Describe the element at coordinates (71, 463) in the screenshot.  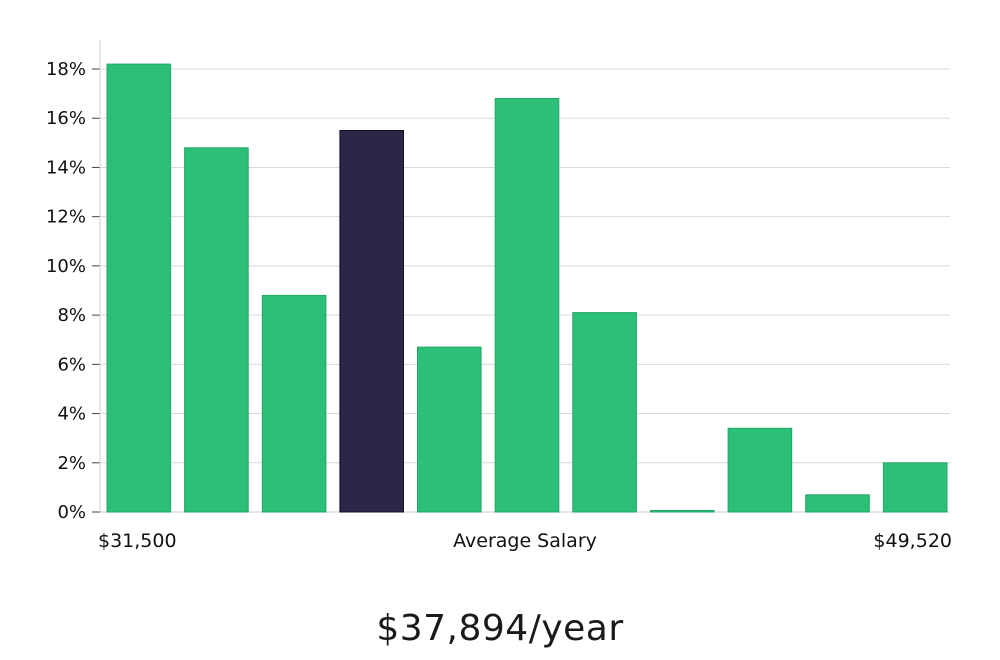
I see `y-tick-label: 2%` at that location.